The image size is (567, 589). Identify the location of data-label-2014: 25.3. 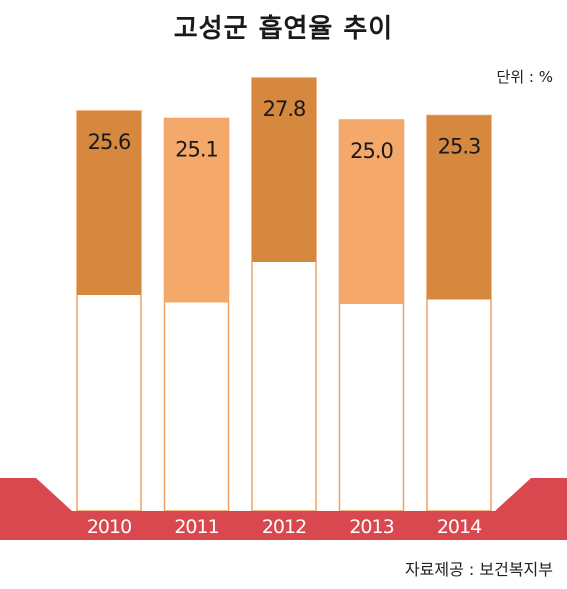
(459, 147).